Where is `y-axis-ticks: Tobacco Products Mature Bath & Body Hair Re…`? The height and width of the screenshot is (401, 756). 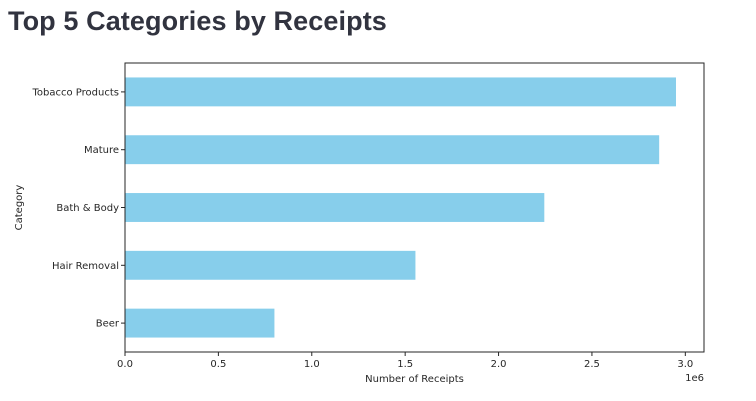
y-axis-ticks: Tobacco Products Mature Bath & Body Hair Re… is located at coordinates (78, 208).